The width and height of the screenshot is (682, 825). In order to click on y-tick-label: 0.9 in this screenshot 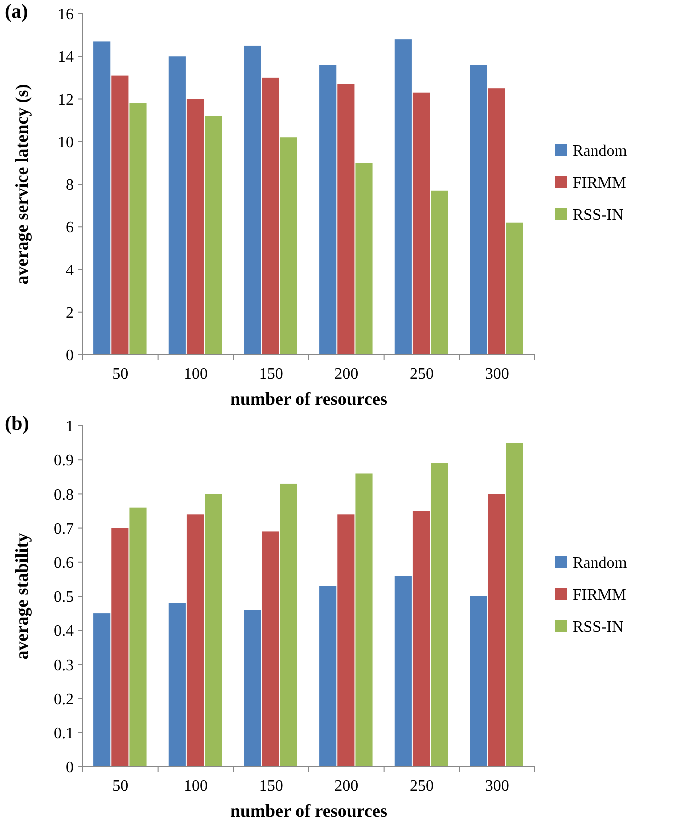, I will do `click(64, 461)`.